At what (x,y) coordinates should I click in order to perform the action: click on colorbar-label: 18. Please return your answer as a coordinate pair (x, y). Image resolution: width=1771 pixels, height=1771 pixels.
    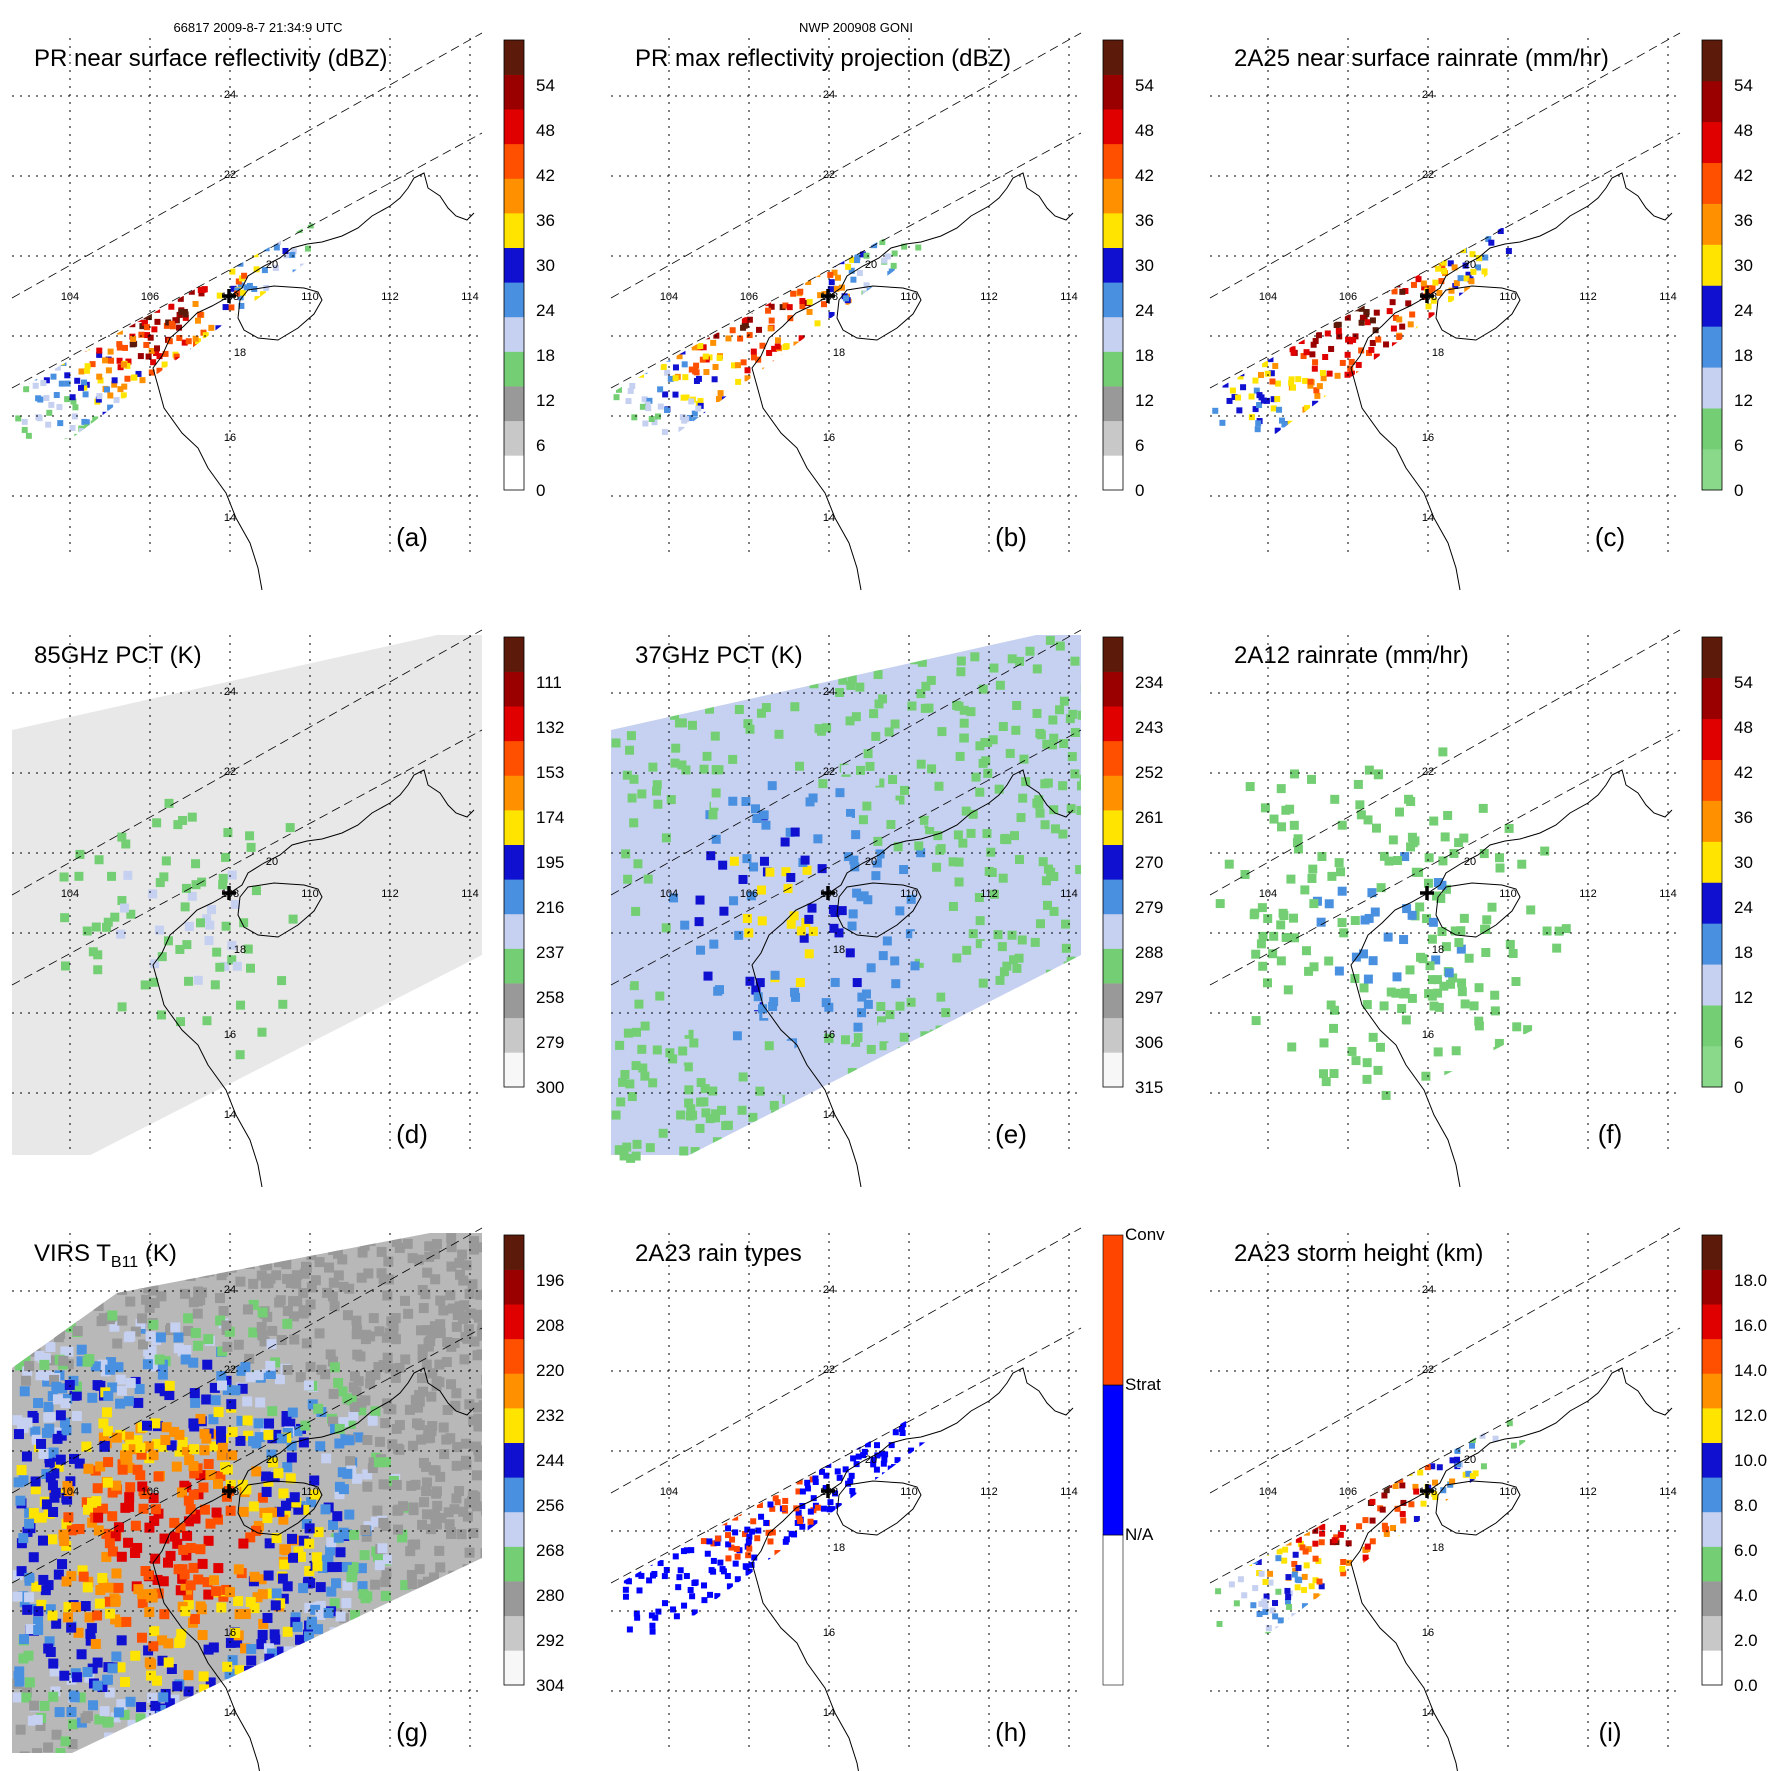
    Looking at the image, I should click on (1743, 952).